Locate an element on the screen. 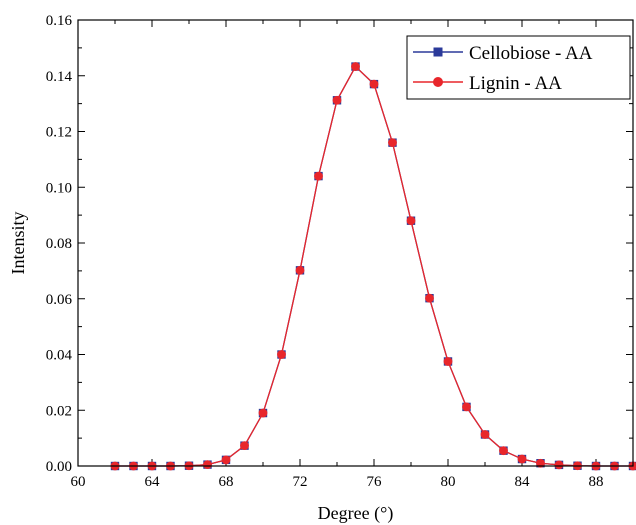  x-tick-label: 84 is located at coordinates (523, 482).